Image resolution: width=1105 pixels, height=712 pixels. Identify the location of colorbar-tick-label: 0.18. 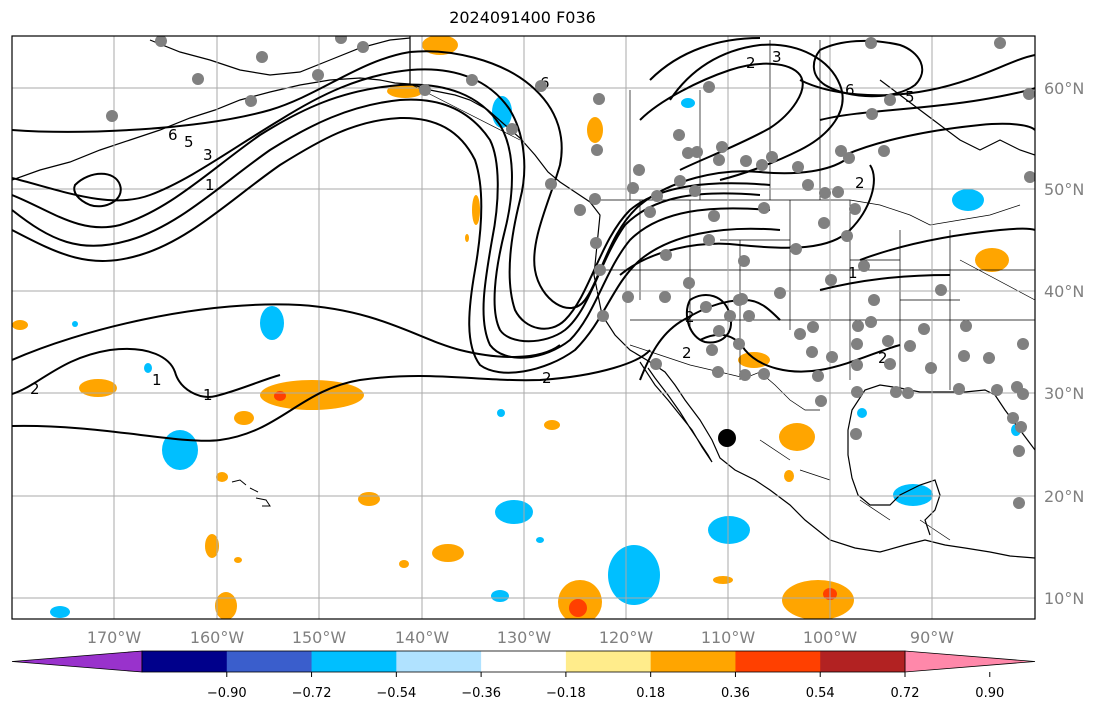
(650, 693).